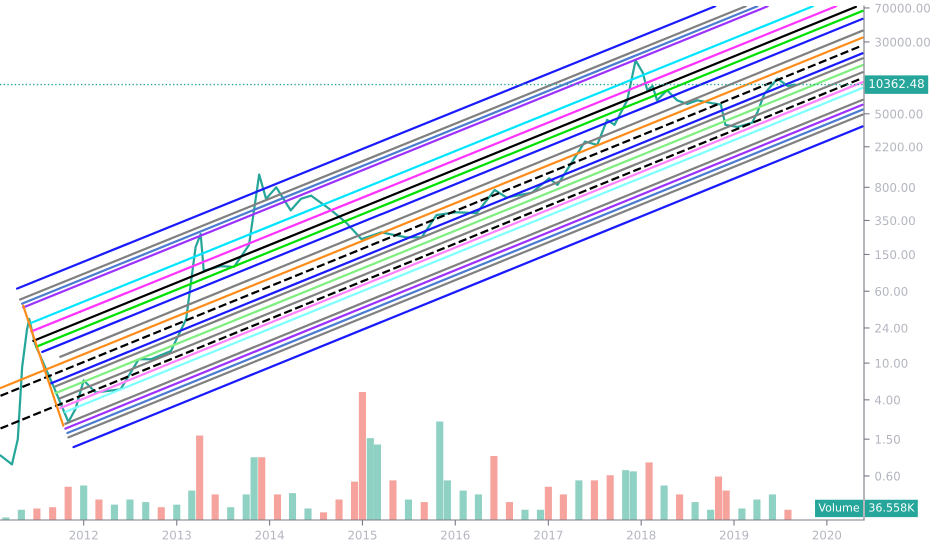 The width and height of the screenshot is (932, 550). I want to click on x-tick-label: 2019, so click(734, 535).